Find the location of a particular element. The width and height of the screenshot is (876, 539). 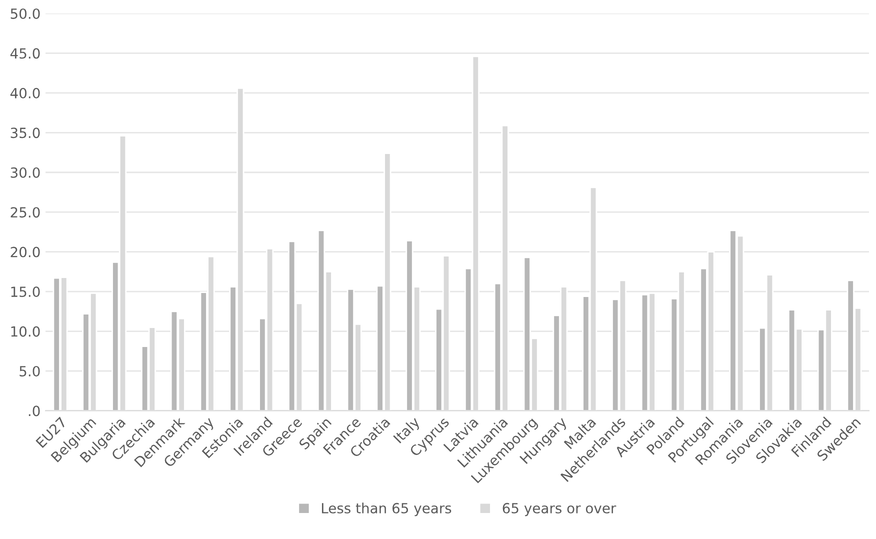

legend-label: 65 years or over is located at coordinates (559, 509).